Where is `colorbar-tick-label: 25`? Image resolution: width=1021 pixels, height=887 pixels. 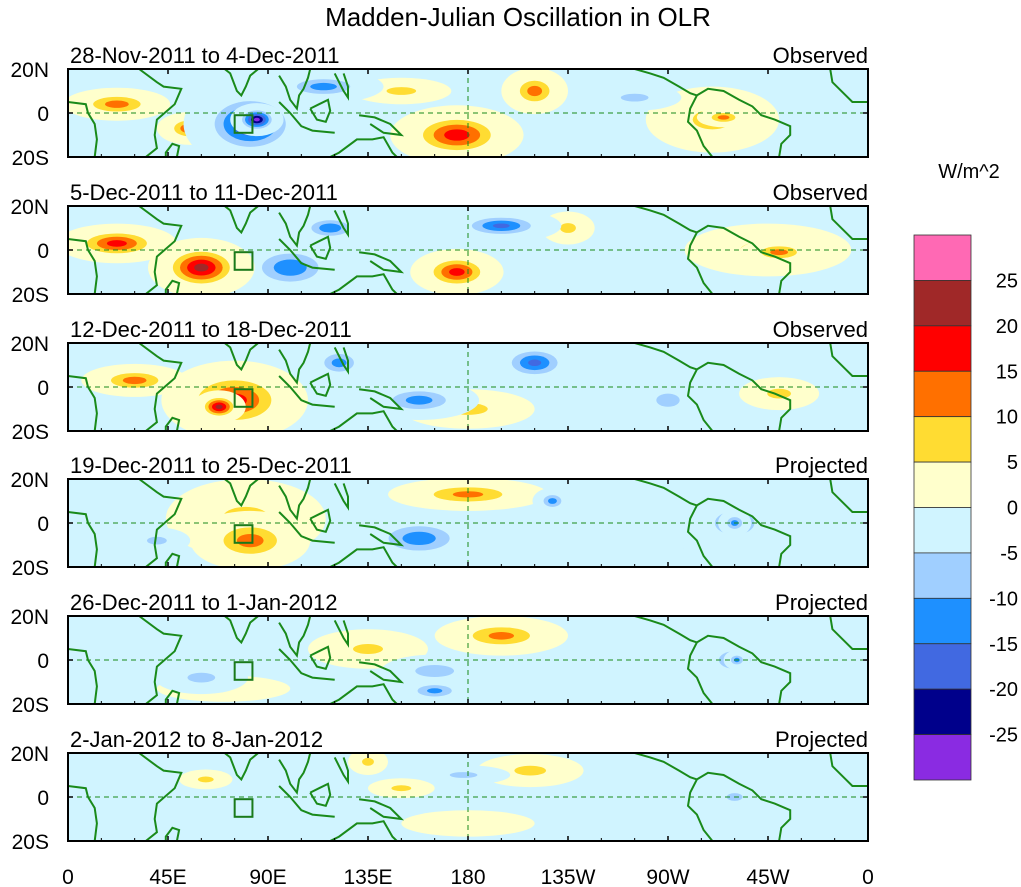 colorbar-tick-label: 25 is located at coordinates (1007, 281).